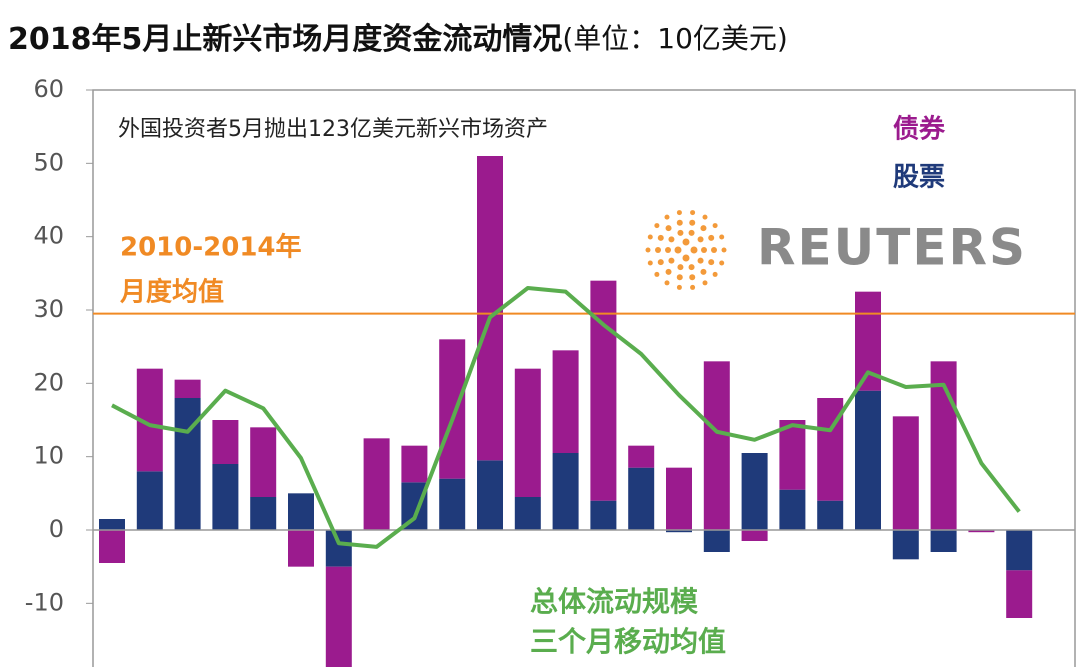  Describe the element at coordinates (171, 292) in the screenshot. I see `reference-label: 月度均值` at that location.